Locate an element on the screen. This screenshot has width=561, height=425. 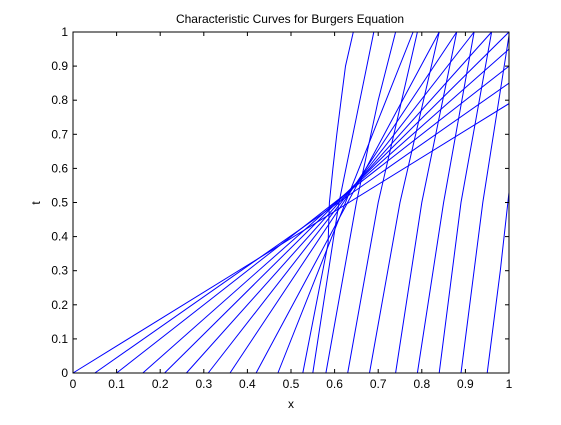
x-tick-label: 0.8 is located at coordinates (421, 384).